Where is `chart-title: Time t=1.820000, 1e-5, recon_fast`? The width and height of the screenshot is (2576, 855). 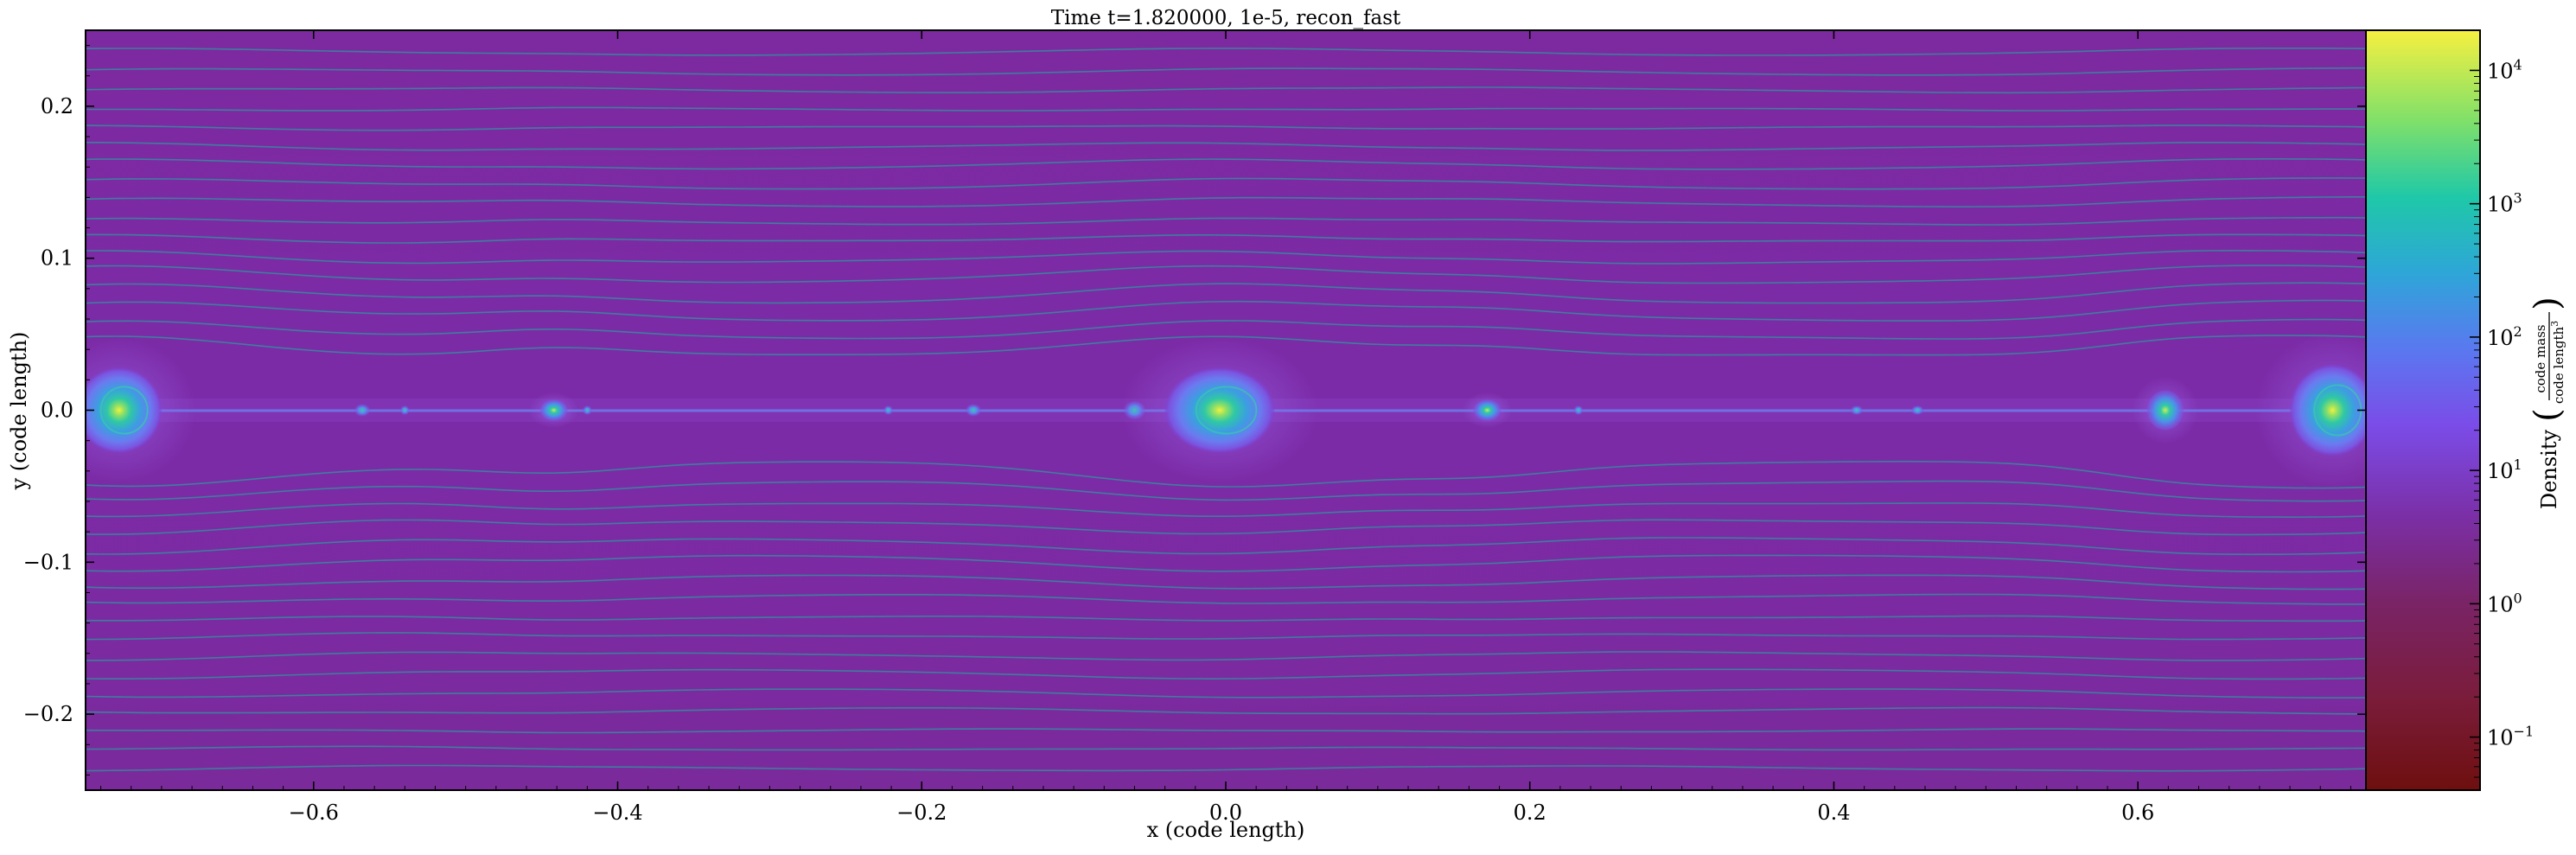 chart-title: Time t=1.820000, 1e-5, recon_fast is located at coordinates (1226, 18).